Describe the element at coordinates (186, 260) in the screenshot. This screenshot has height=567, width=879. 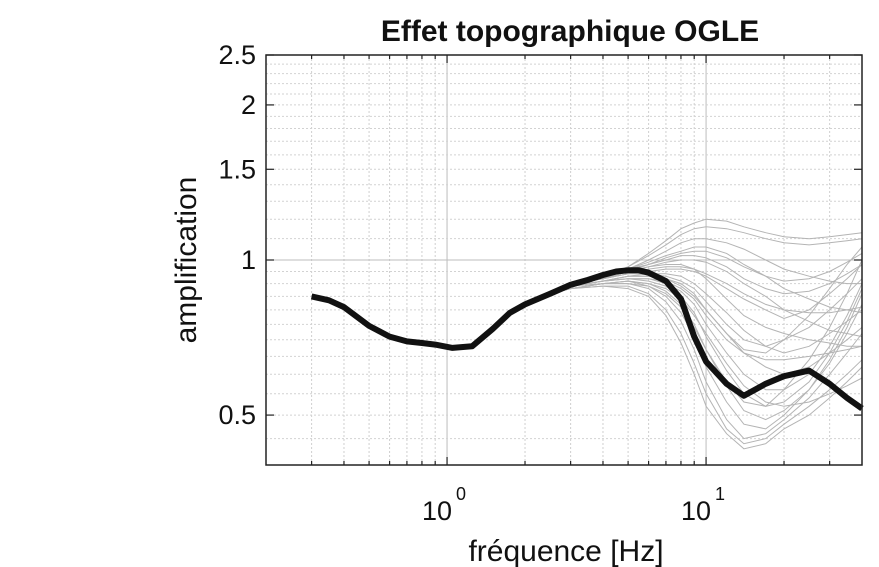
I see `y-axis-label: amplification` at that location.